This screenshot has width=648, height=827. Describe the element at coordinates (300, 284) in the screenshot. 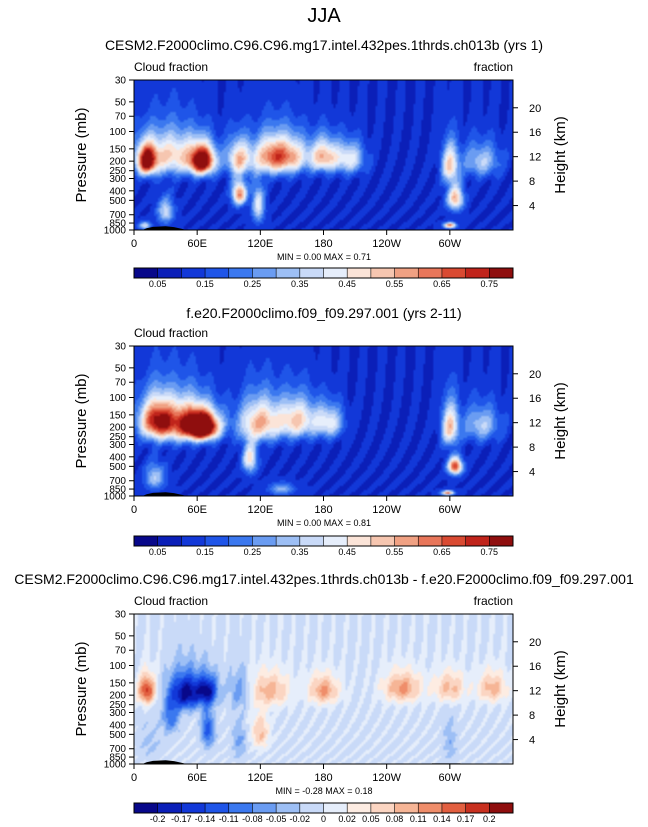

I see `panel1-colorbar-label: 0.35` at that location.